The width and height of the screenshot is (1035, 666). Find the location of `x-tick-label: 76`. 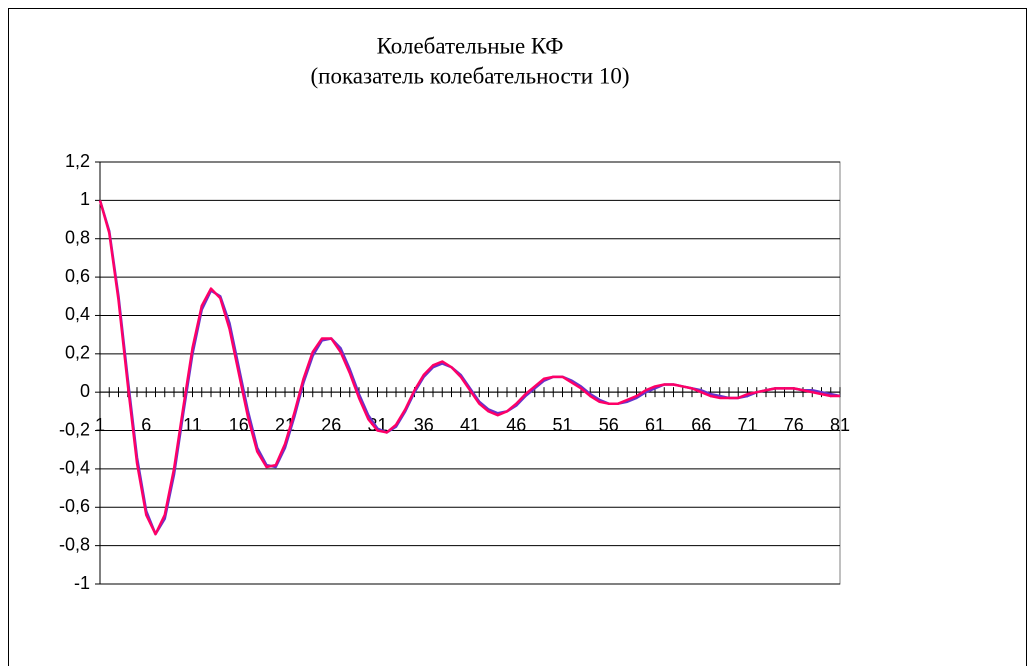

x-tick-label: 76 is located at coordinates (794, 425).